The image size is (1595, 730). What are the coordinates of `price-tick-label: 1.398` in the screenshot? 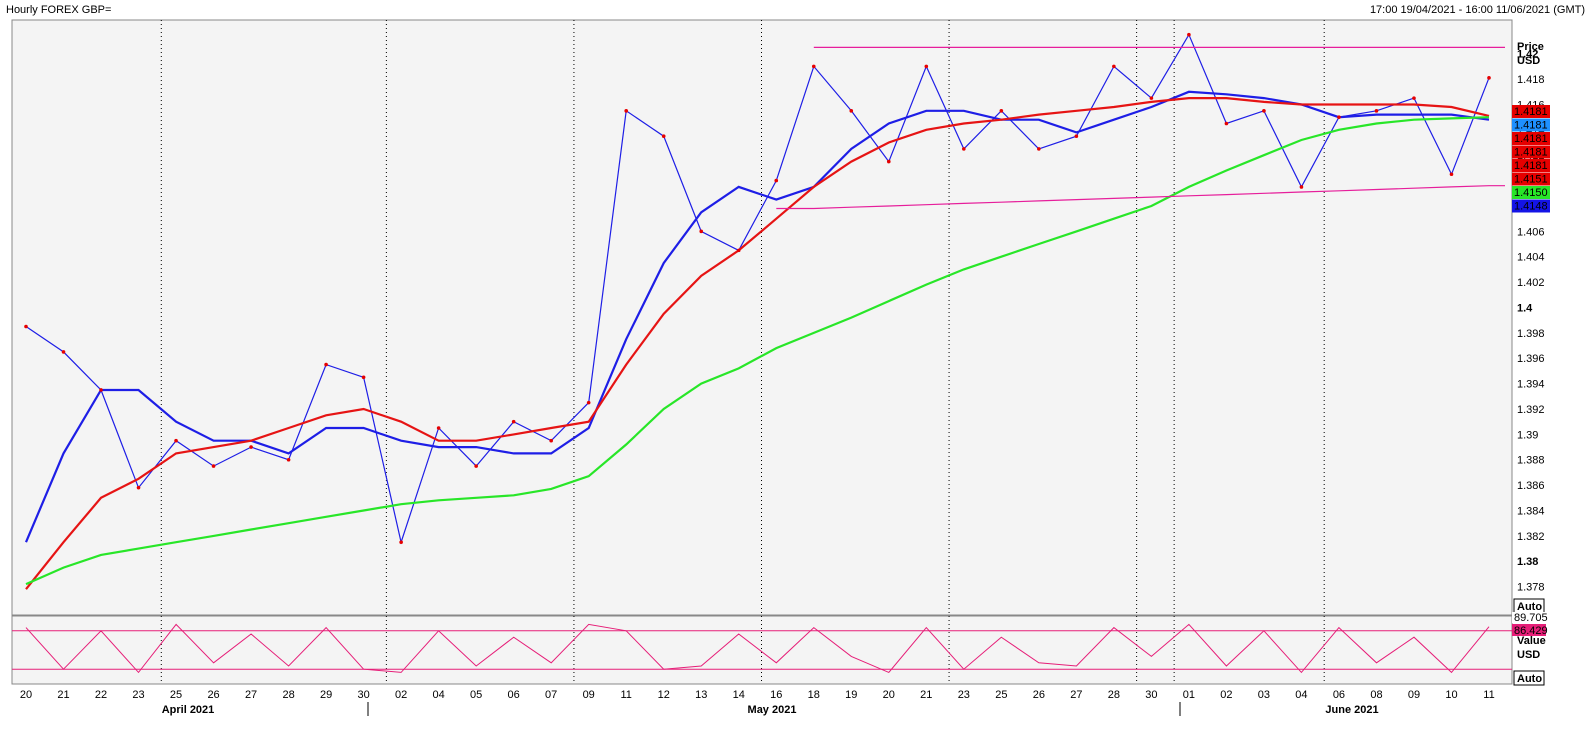 It's located at (1531, 334).